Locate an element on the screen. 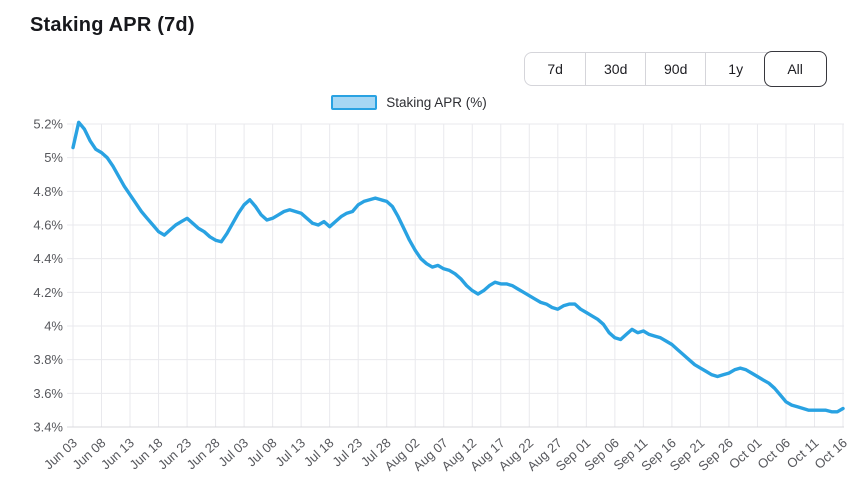  range-button-1y: 1y is located at coordinates (735, 69).